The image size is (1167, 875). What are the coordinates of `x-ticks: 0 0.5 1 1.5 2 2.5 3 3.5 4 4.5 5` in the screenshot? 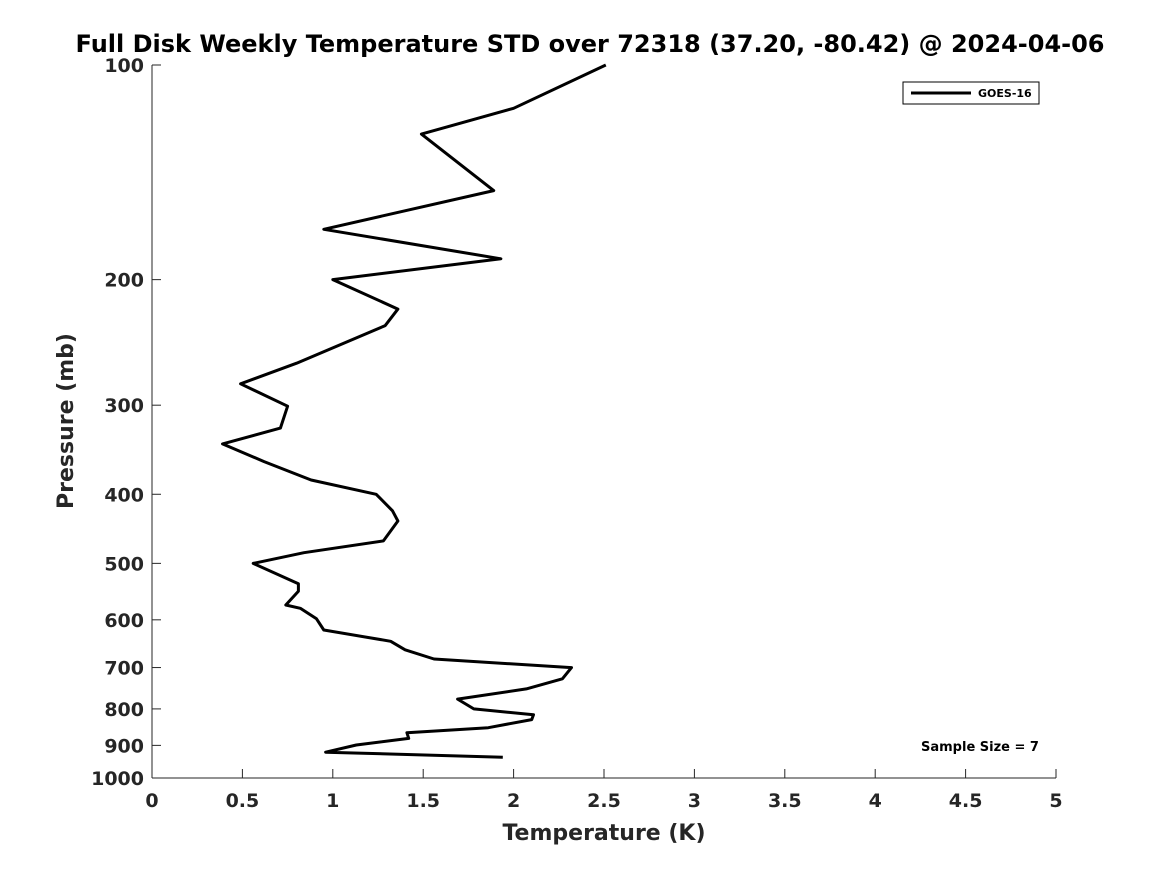 It's located at (604, 790).